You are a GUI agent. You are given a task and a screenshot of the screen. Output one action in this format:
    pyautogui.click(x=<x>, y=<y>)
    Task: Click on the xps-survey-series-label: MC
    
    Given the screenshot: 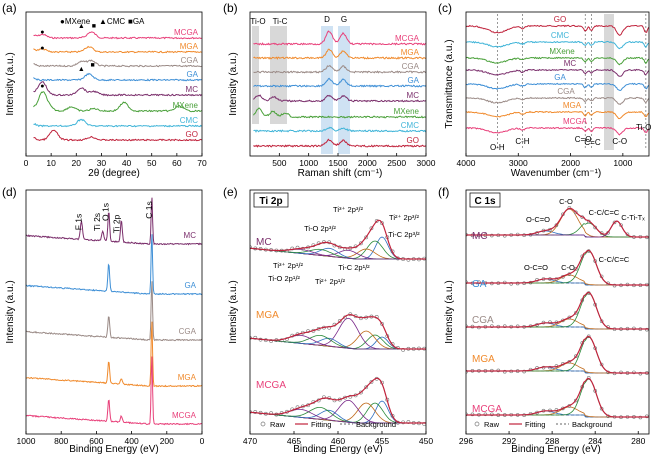 What is the action you would take?
    pyautogui.click(x=190, y=235)
    